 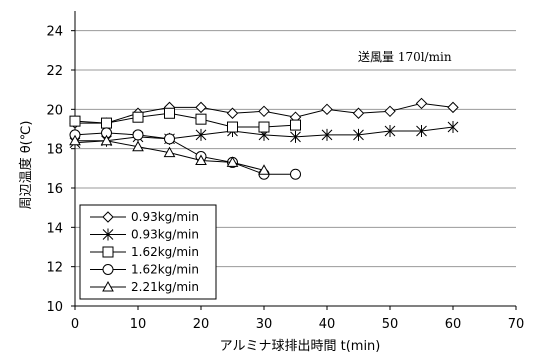 What do you see at coordinates (516, 324) in the screenshot?
I see `x-tick-label: 70` at bounding box center [516, 324].